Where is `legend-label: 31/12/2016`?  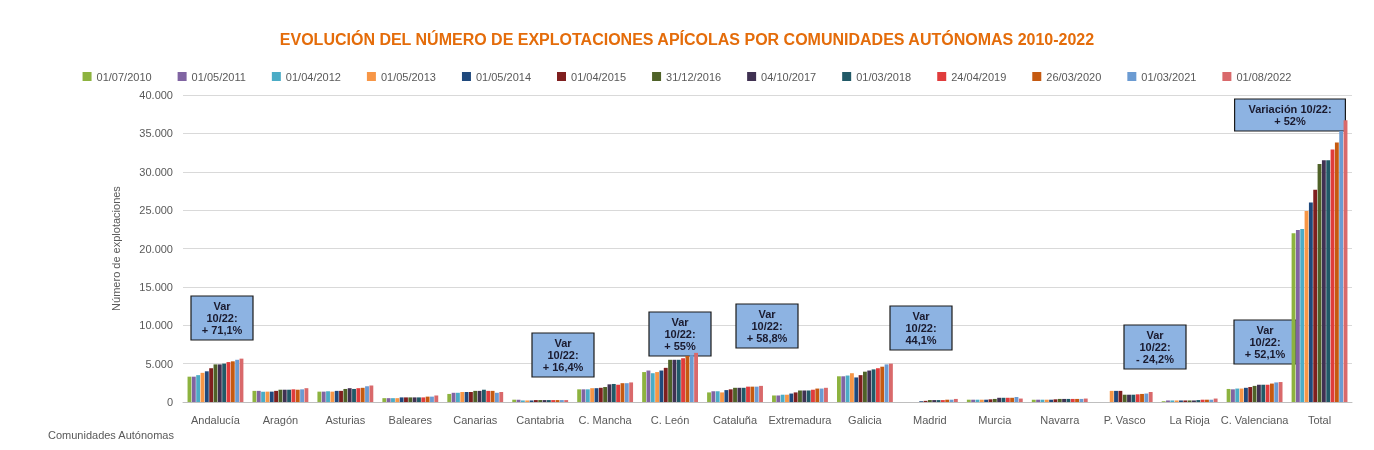
legend-label: 31/12/2016 is located at coordinates (694, 76).